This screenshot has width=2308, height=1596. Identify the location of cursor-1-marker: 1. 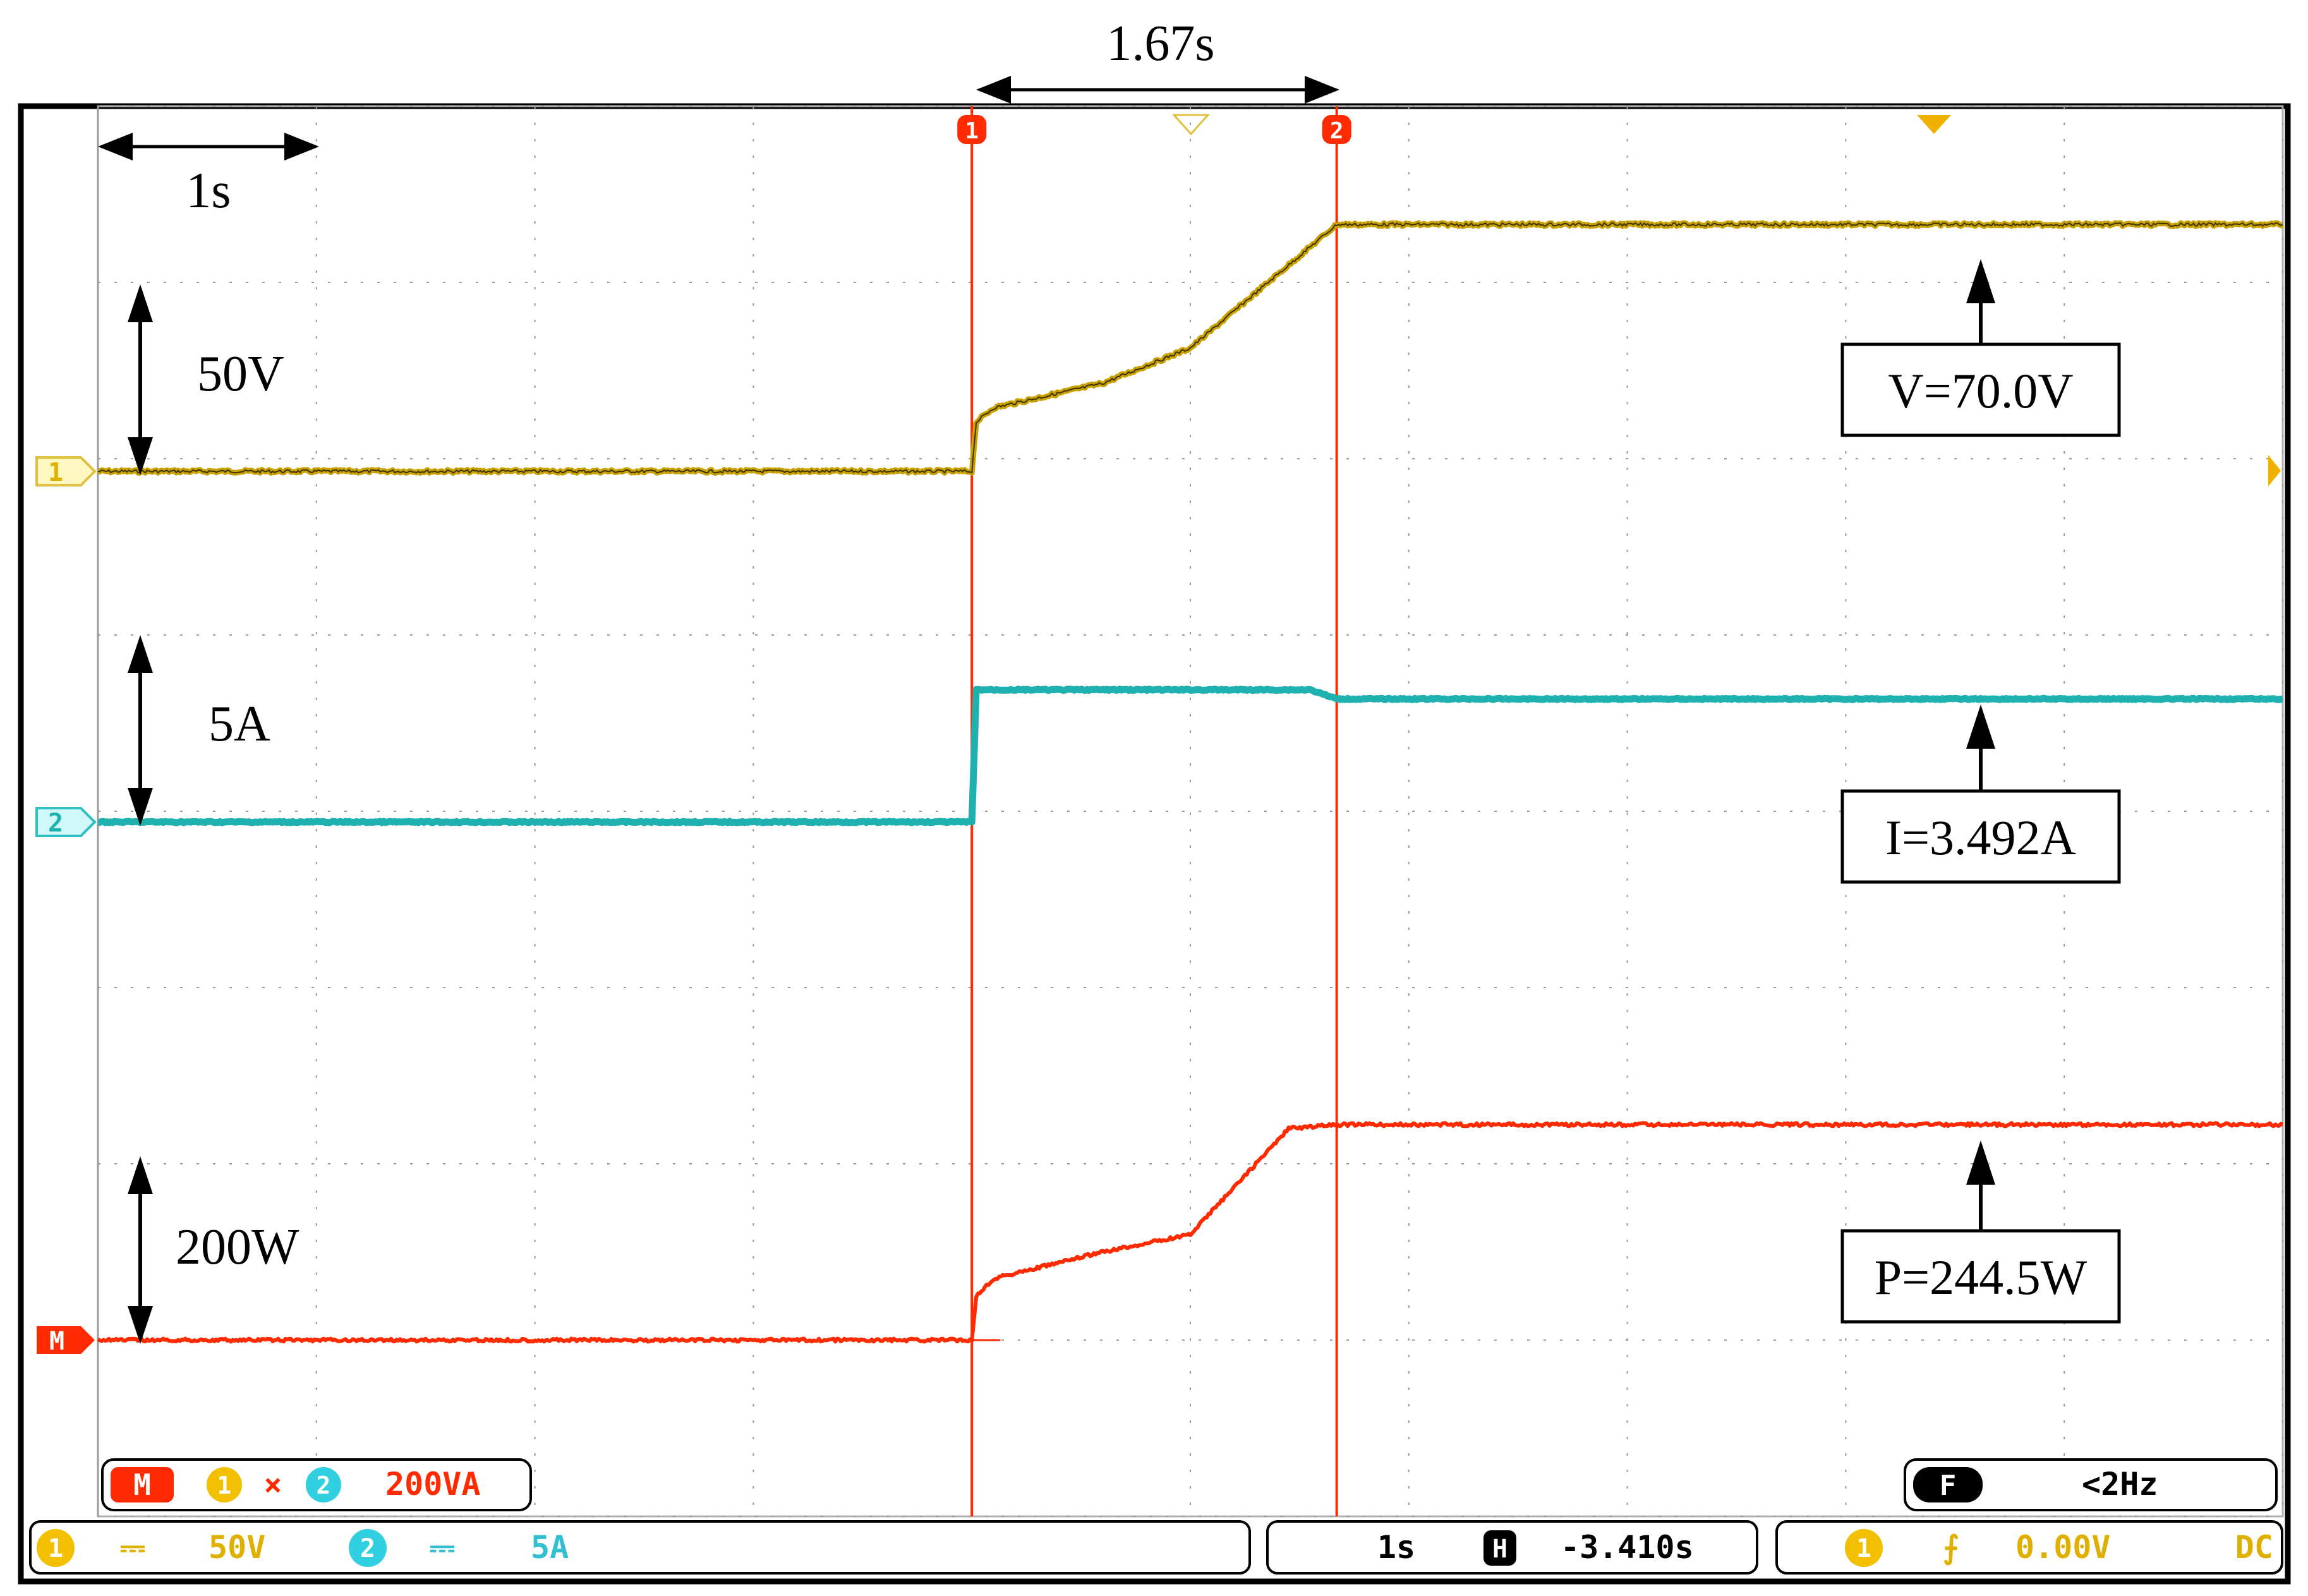
(972, 129).